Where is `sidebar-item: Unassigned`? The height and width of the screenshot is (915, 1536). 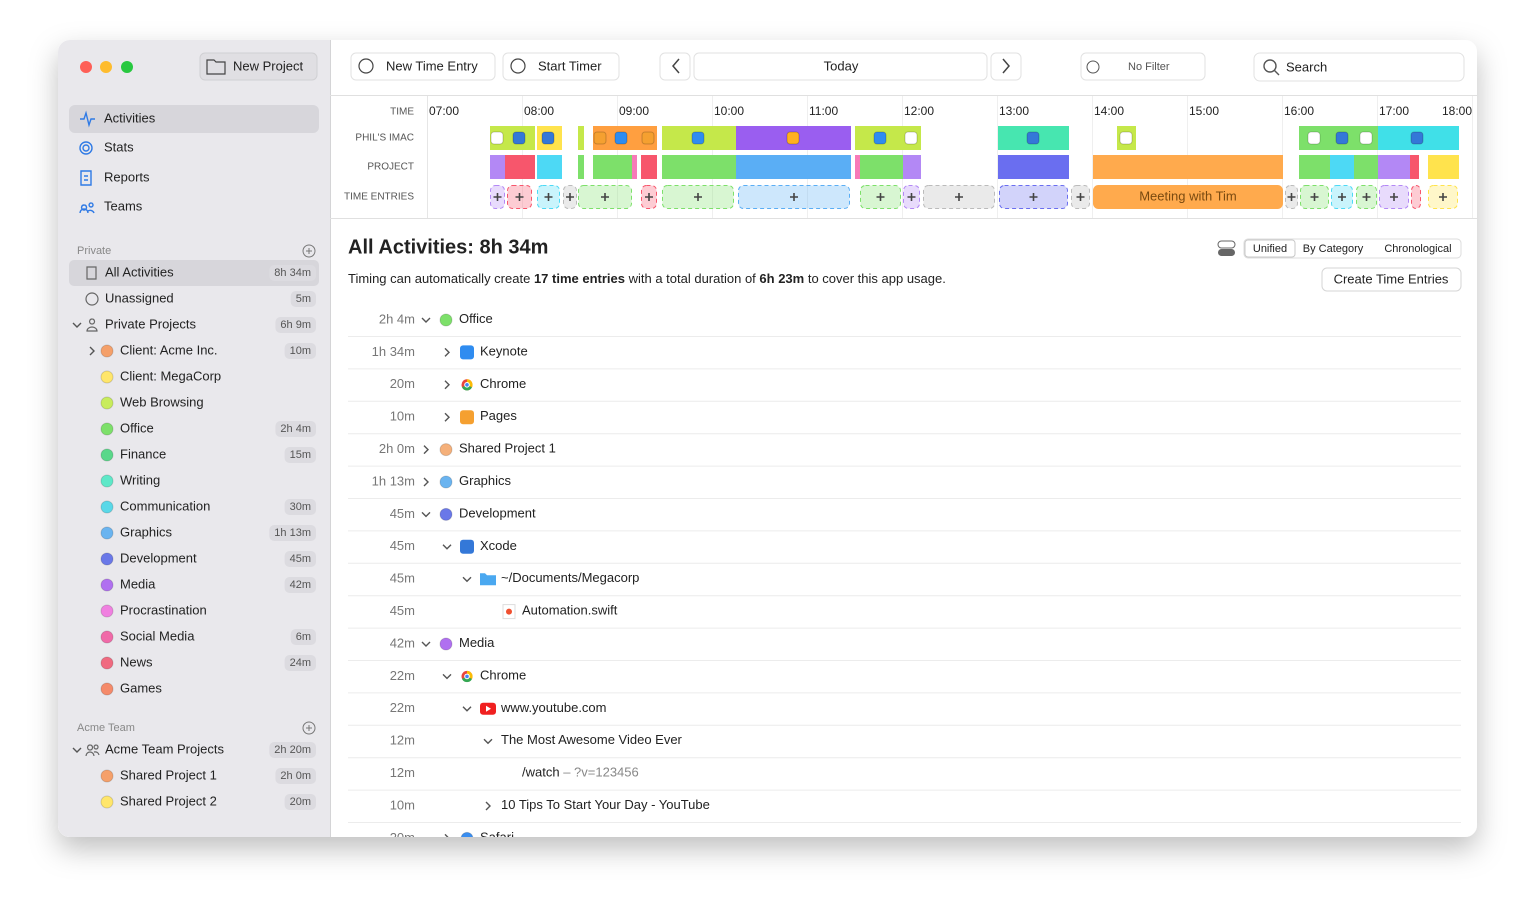 sidebar-item: Unassigned is located at coordinates (139, 297).